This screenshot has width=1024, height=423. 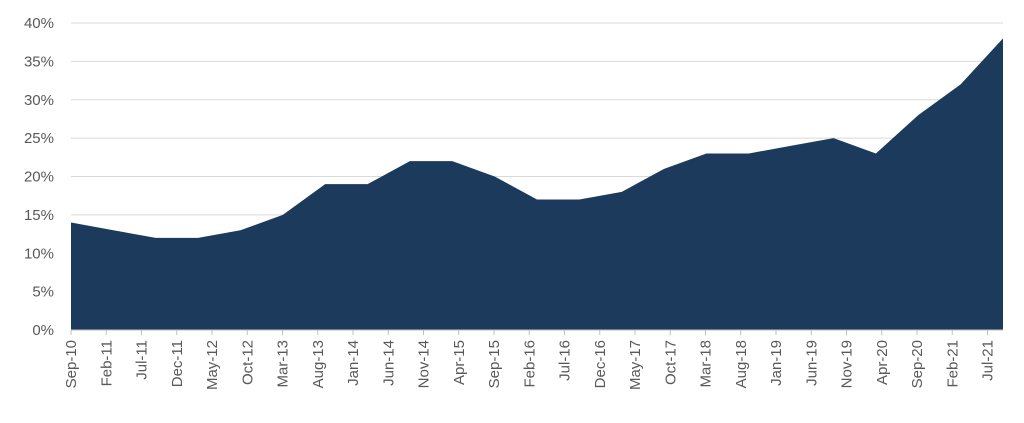 I want to click on y-tick-label: 20%, so click(x=39, y=177).